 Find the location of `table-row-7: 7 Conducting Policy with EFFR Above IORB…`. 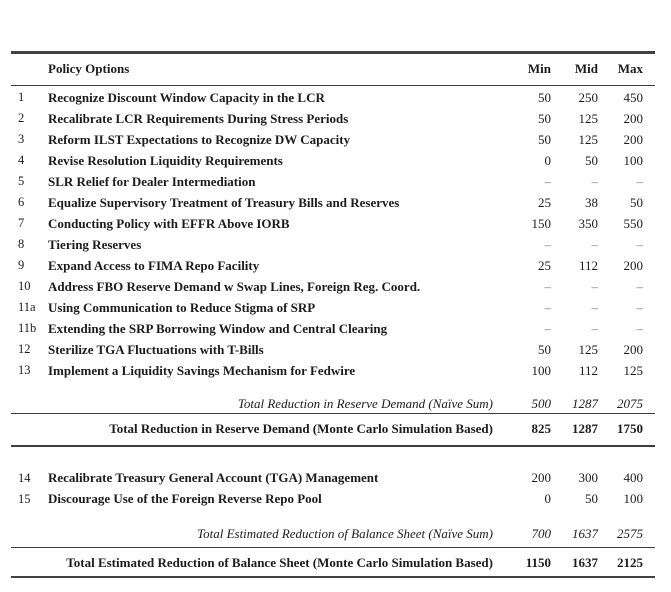

table-row-7: 7 Conducting Policy with EFFR Above IORB… is located at coordinates (333, 223).